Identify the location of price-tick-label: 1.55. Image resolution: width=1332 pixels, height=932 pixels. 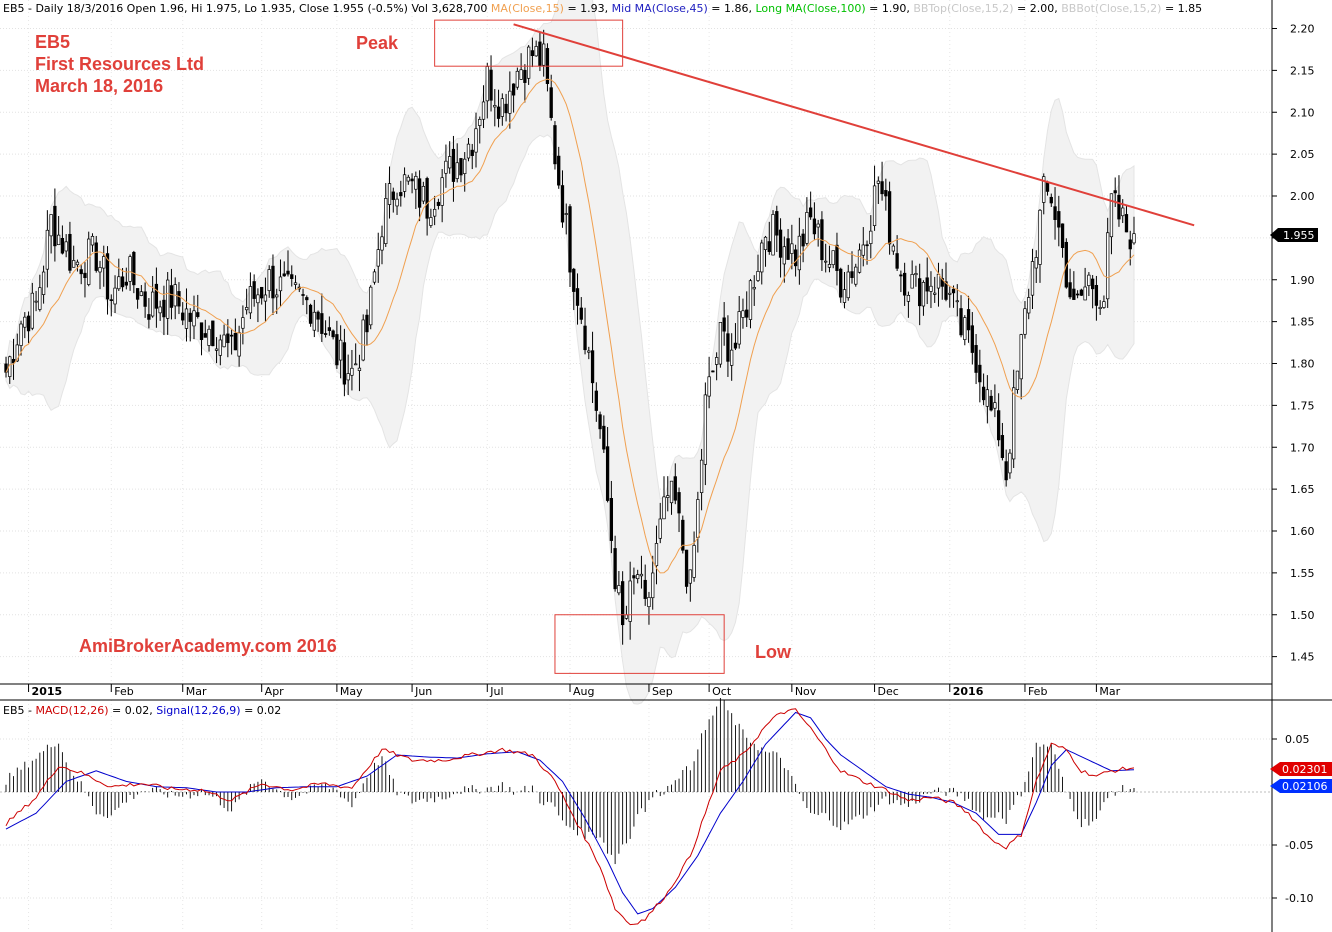
(1302, 573).